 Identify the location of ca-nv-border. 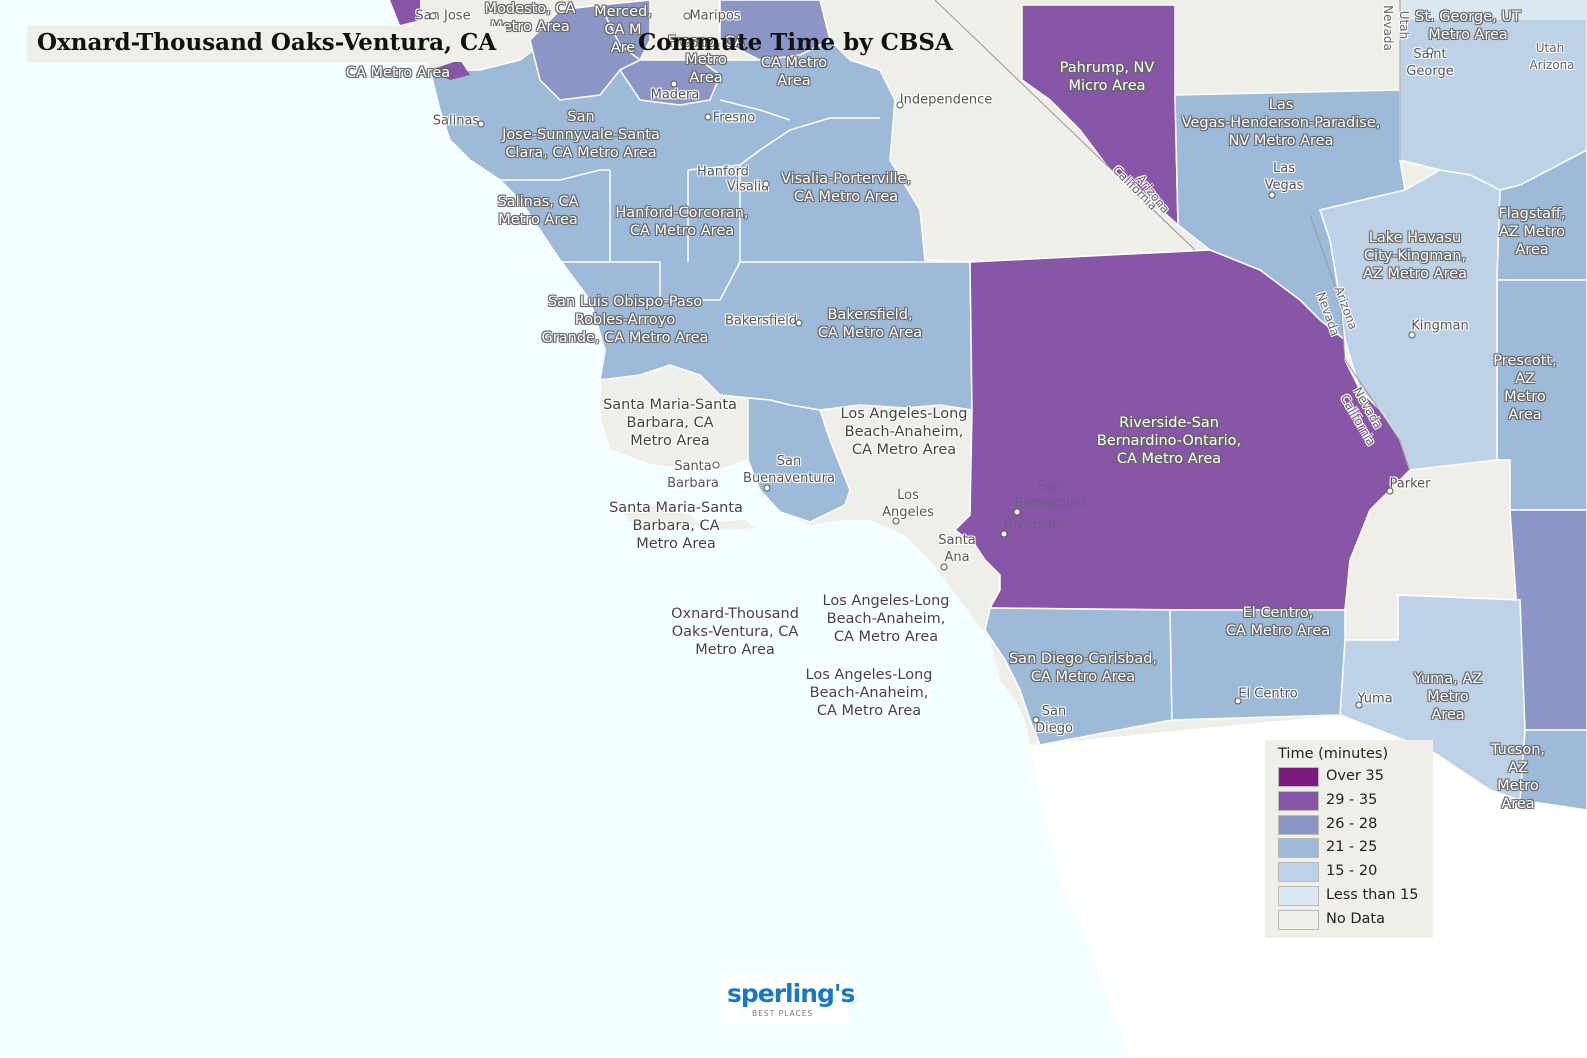
(1065, 125).